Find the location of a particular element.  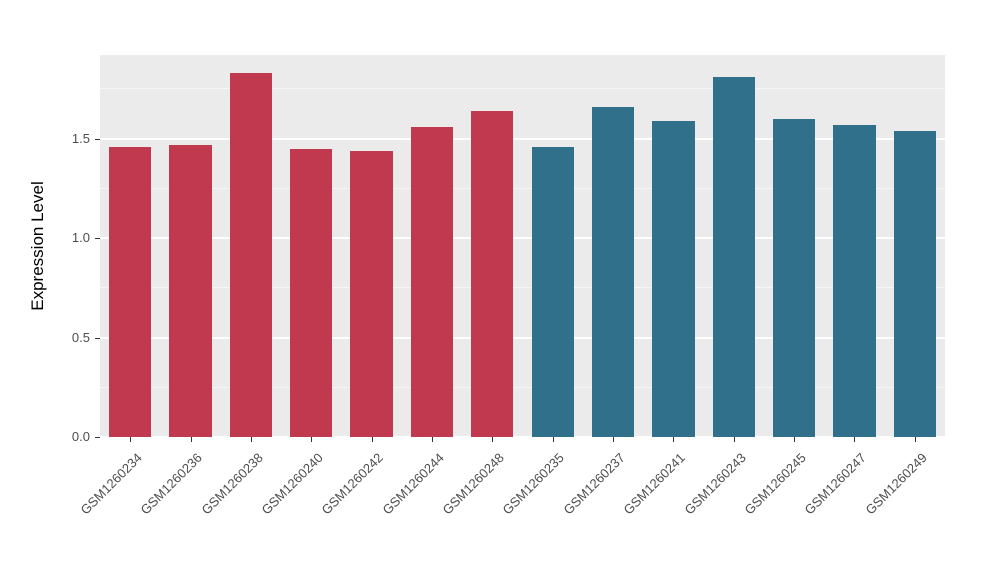

y-tick-label: 0.0 is located at coordinates (80, 436).